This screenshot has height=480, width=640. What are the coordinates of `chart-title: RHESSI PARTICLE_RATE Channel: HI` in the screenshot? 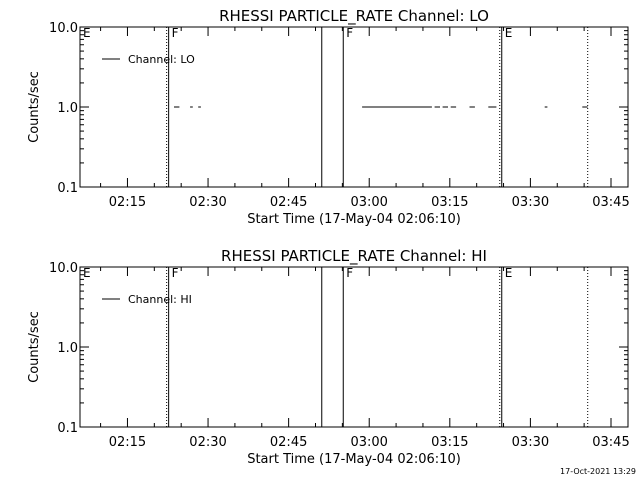 It's located at (354, 256).